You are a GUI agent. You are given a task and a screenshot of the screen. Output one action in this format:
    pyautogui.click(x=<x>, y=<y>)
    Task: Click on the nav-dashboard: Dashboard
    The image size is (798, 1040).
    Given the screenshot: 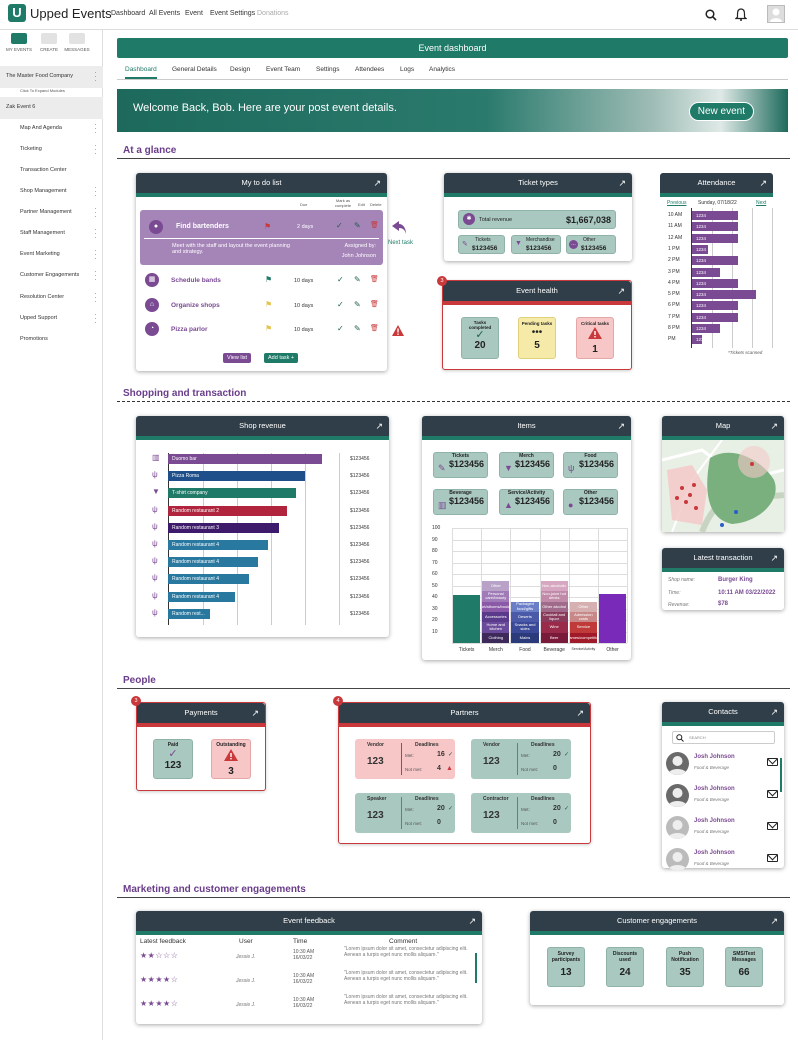 What is the action you would take?
    pyautogui.click(x=128, y=13)
    